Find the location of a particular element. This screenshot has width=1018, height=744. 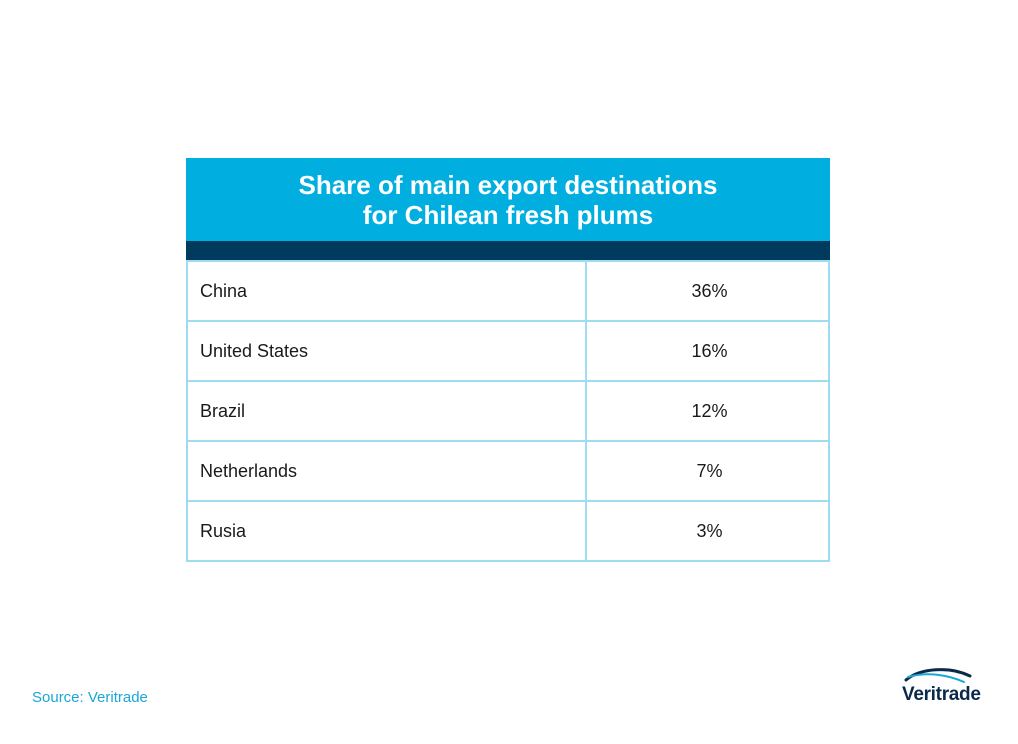

table-row: Brazil 12% is located at coordinates (508, 411).